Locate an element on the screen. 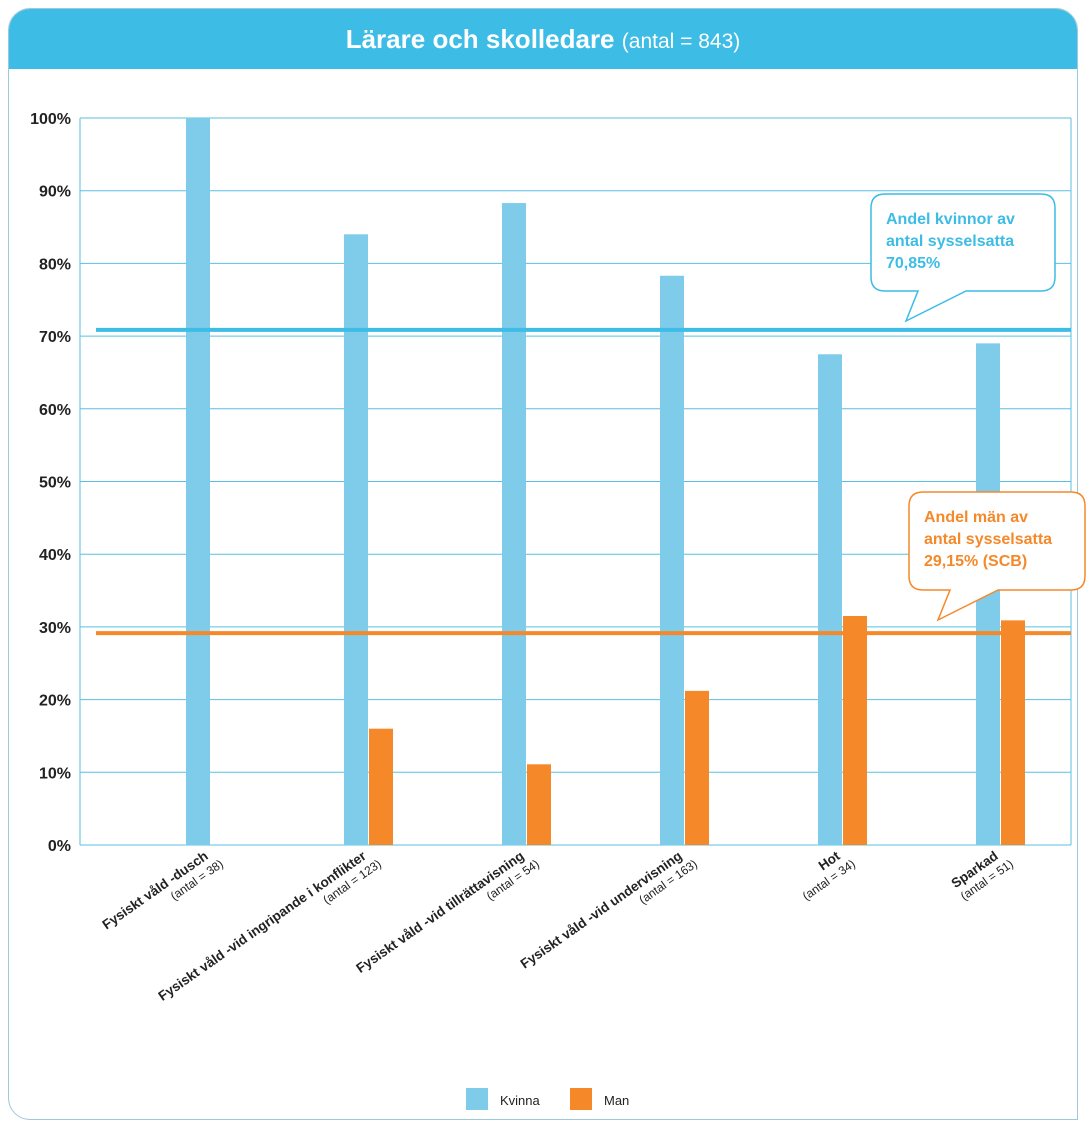  callout-women-text: Andel kvinnor av is located at coordinates (950, 219).